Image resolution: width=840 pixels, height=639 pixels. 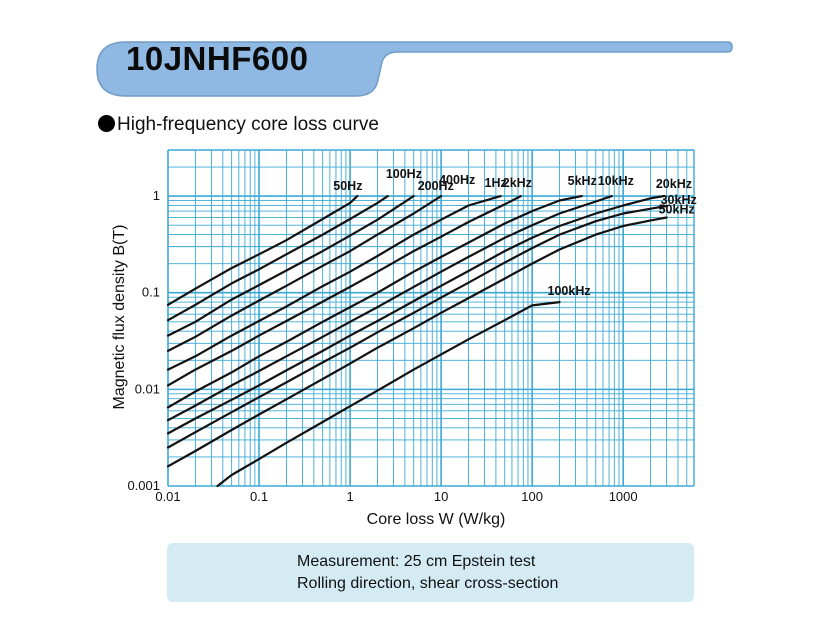 I want to click on series-line-2kHz, so click(x=344, y=291).